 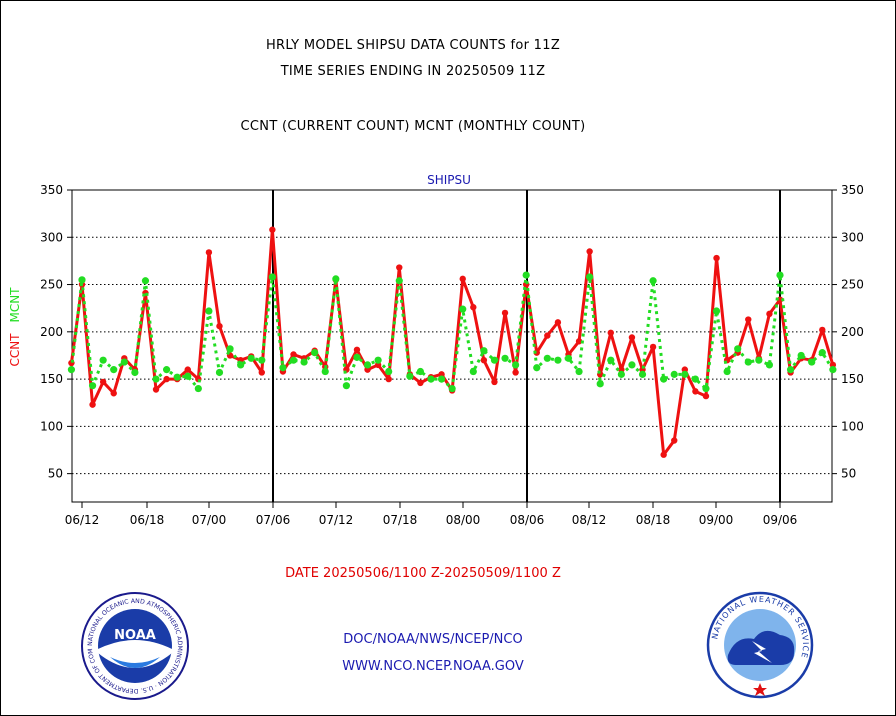 I want to click on website-link: WWW.NCO.NCEP.NOAA.GOV, so click(x=433, y=666).